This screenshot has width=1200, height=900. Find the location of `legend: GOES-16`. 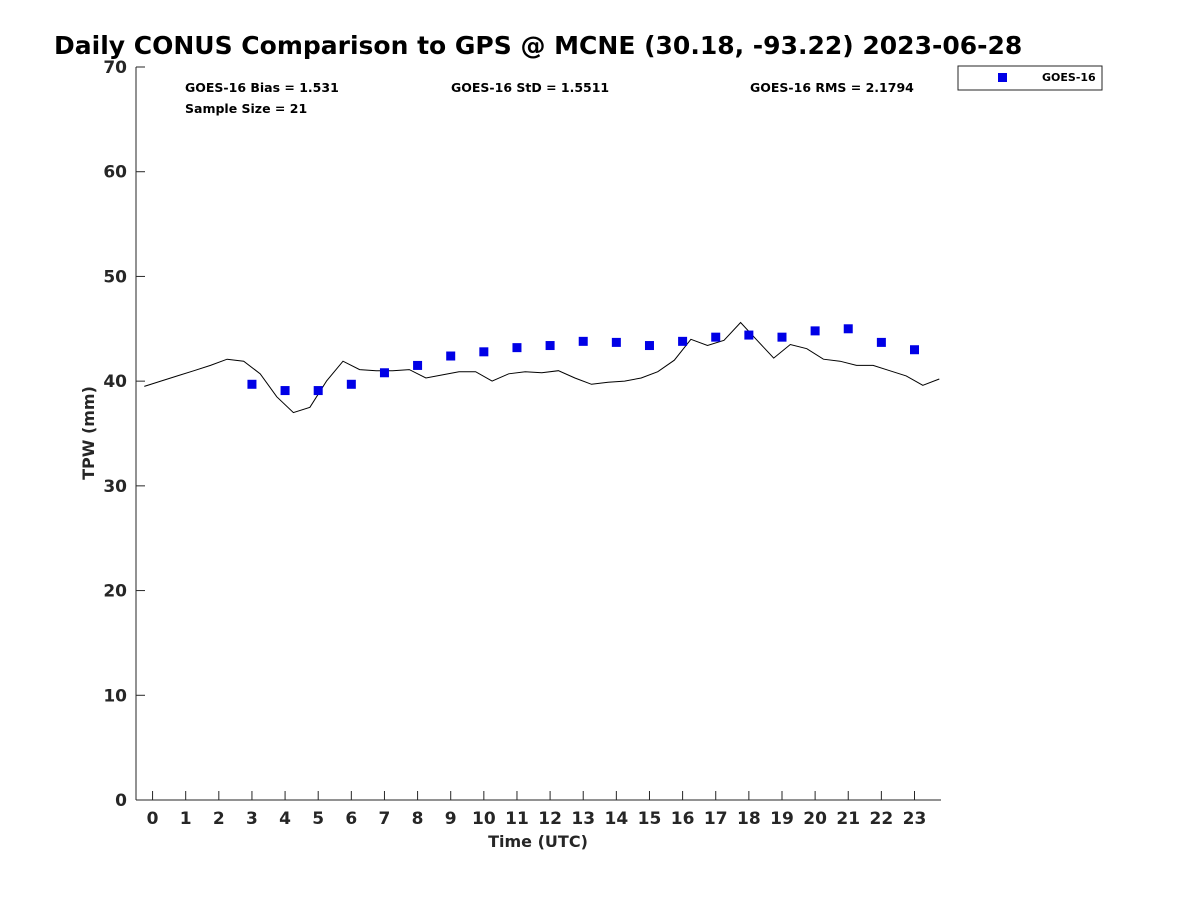

legend: GOES-16 is located at coordinates (1030, 78).